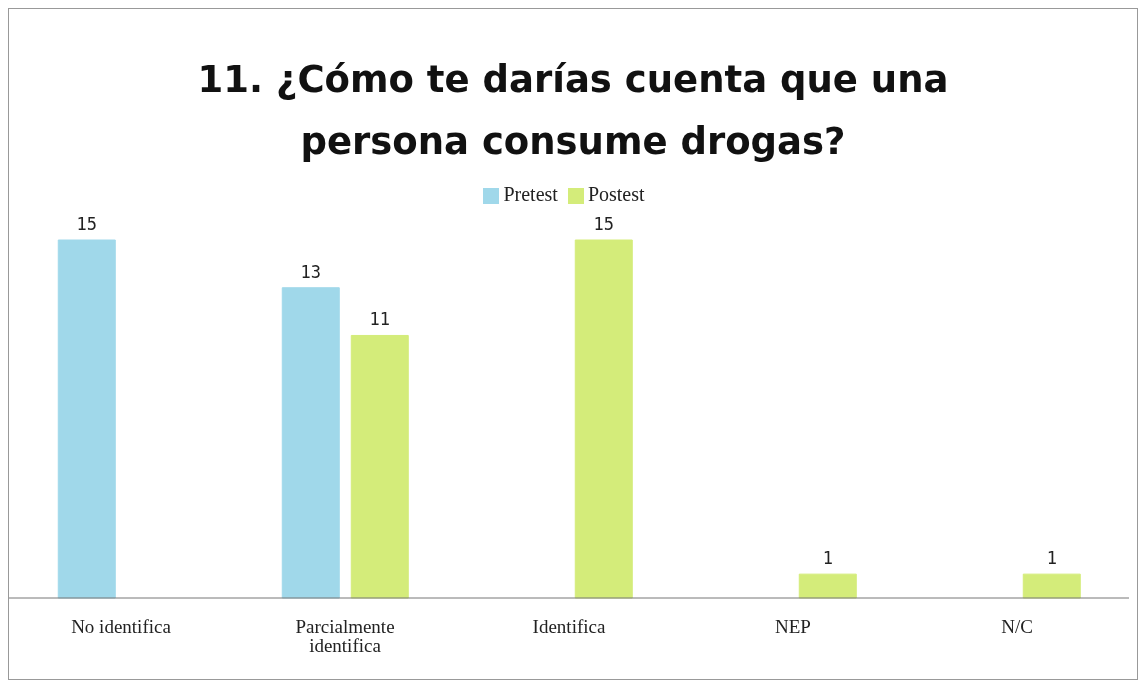 Image resolution: width=1148 pixels, height=681 pixels. Describe the element at coordinates (616, 194) in the screenshot. I see `legend-label: Postest` at that location.